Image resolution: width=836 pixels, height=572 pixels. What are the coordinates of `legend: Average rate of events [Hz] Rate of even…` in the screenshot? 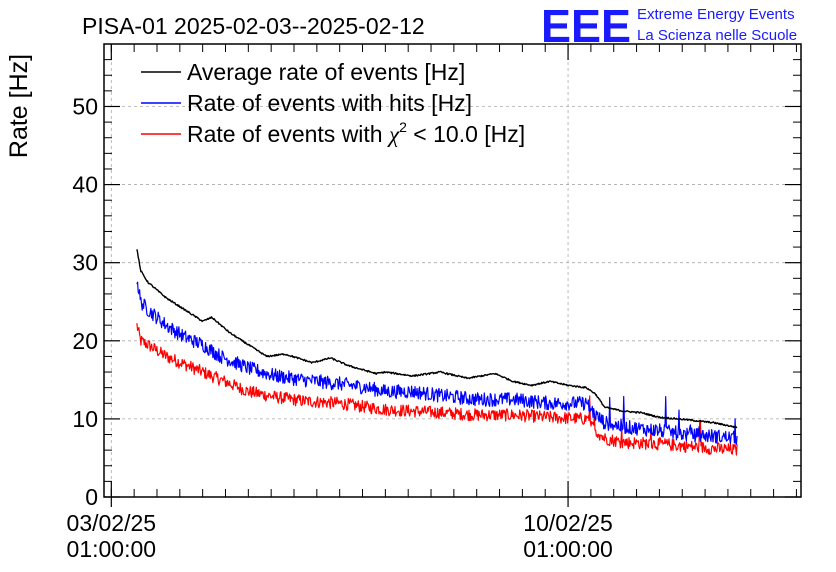 It's located at (333, 103).